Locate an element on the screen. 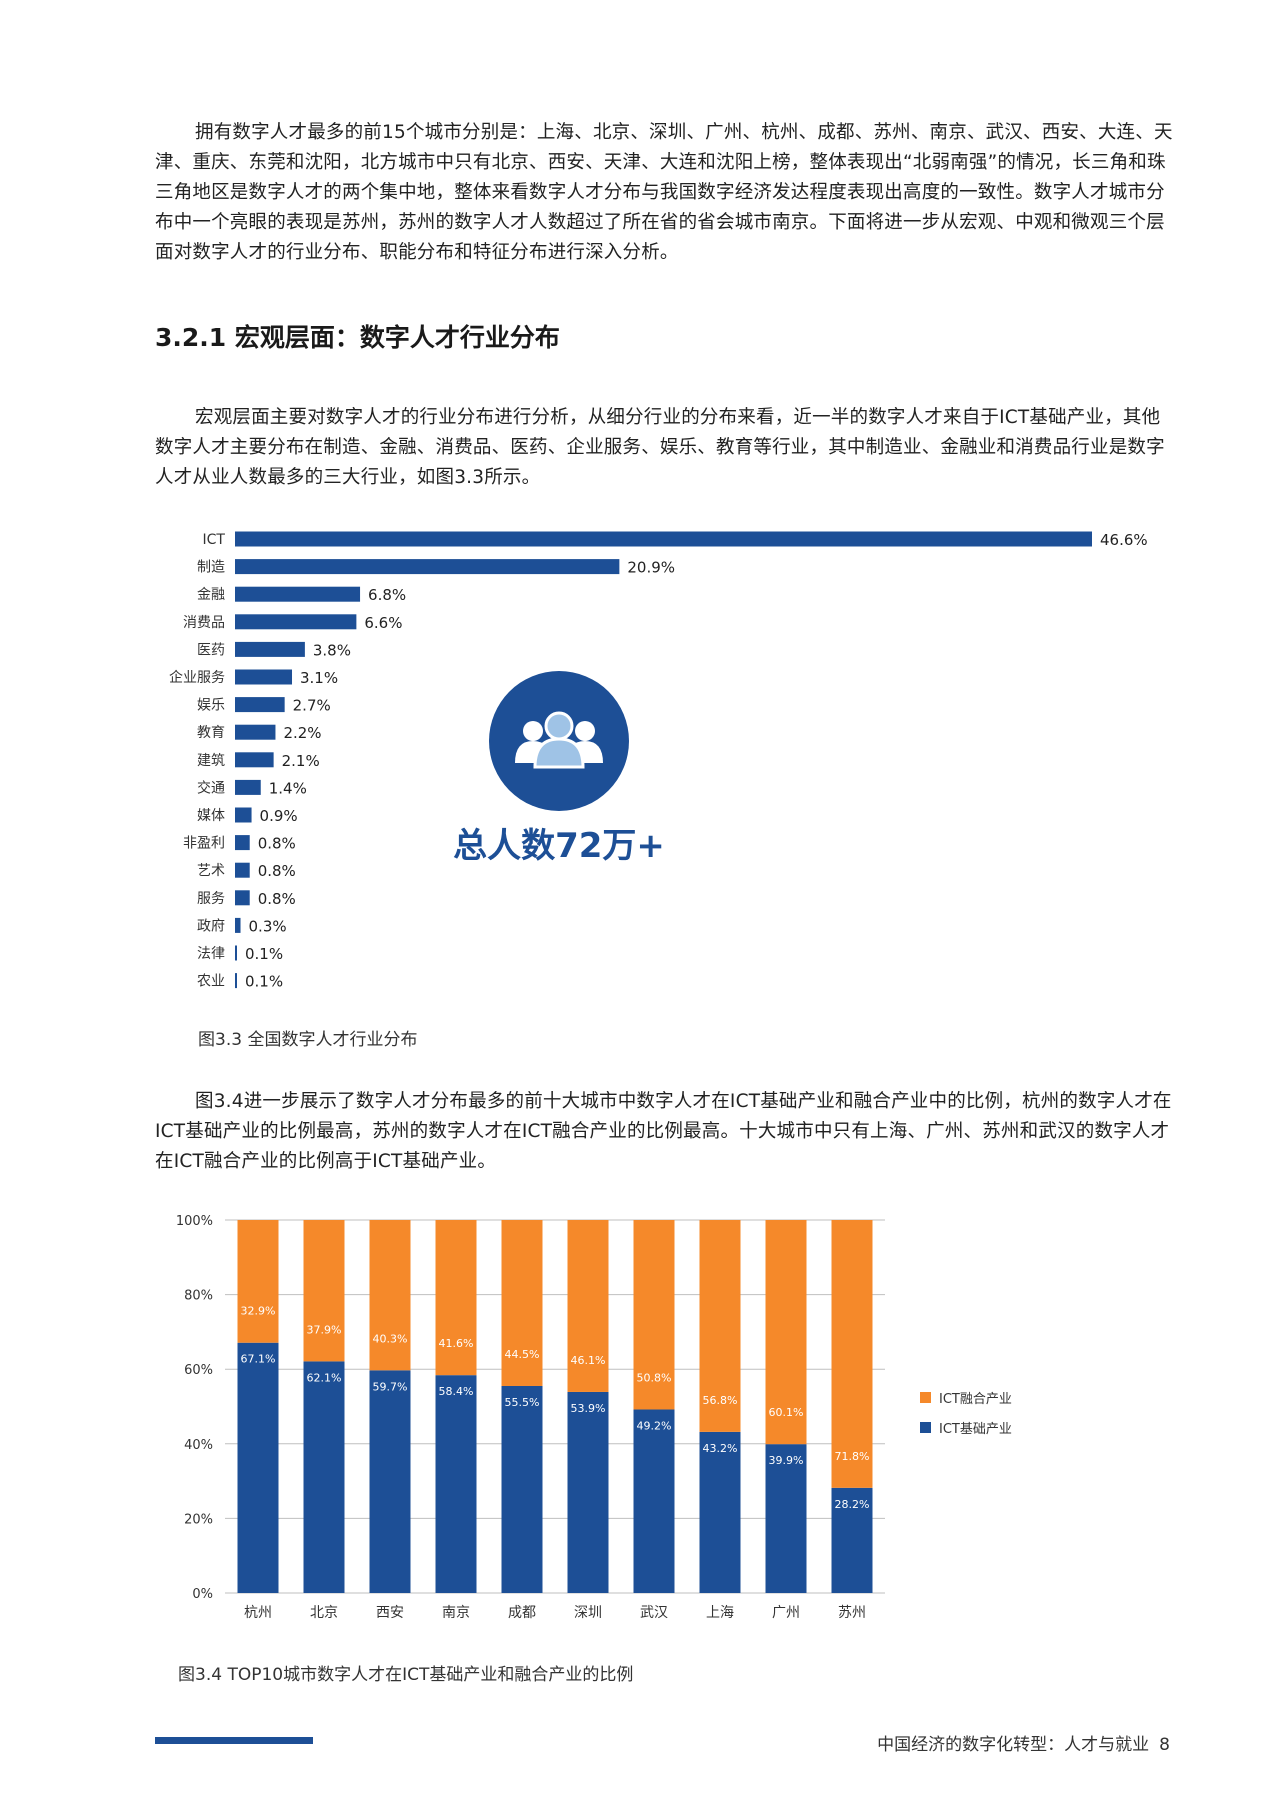  bar-category-label: 艺术 is located at coordinates (211, 871).